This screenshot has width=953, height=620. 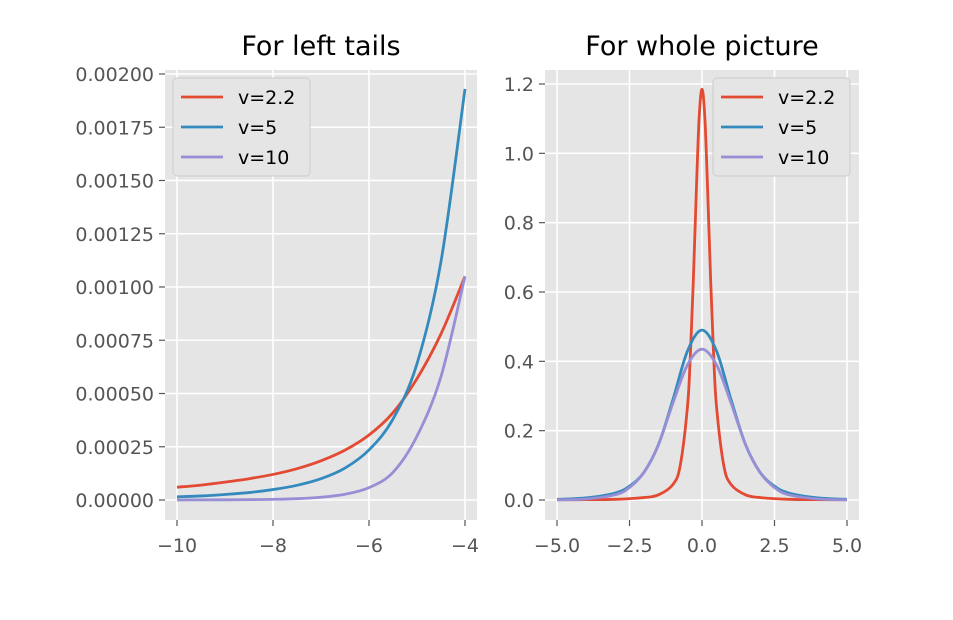 I want to click on y-tick-label: 0.8, so click(x=519, y=224).